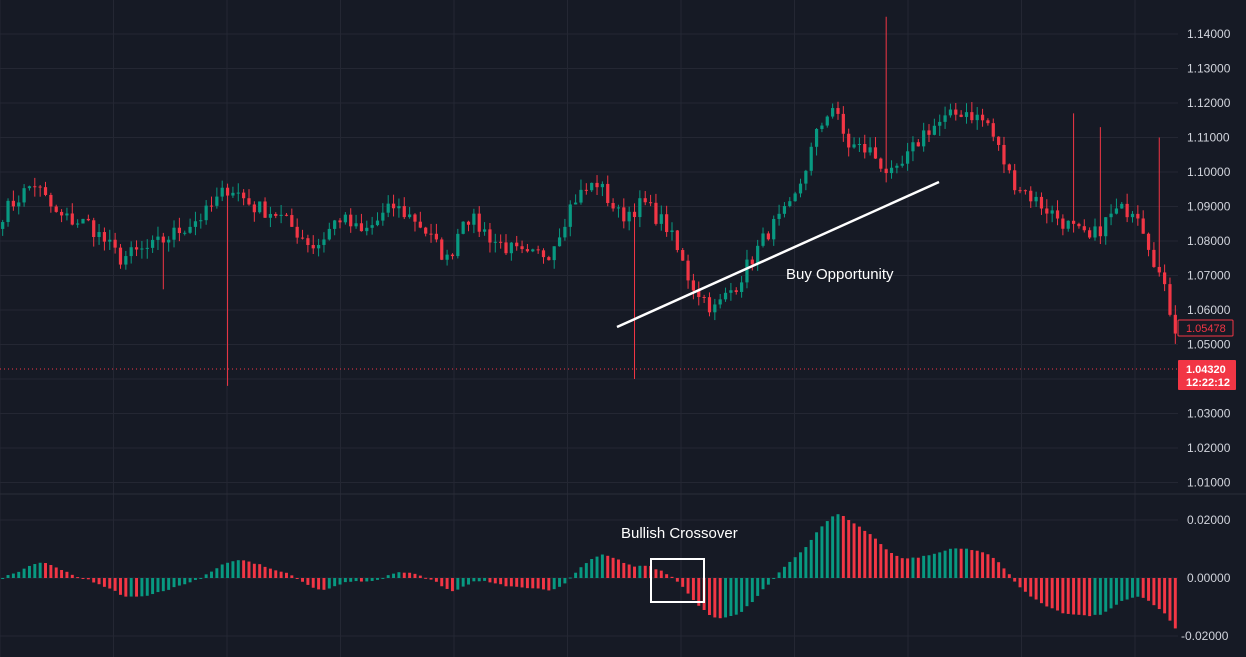 The width and height of the screenshot is (1246, 657). Describe the element at coordinates (1209, 276) in the screenshot. I see `price-tick-label: 1.07000` at that location.